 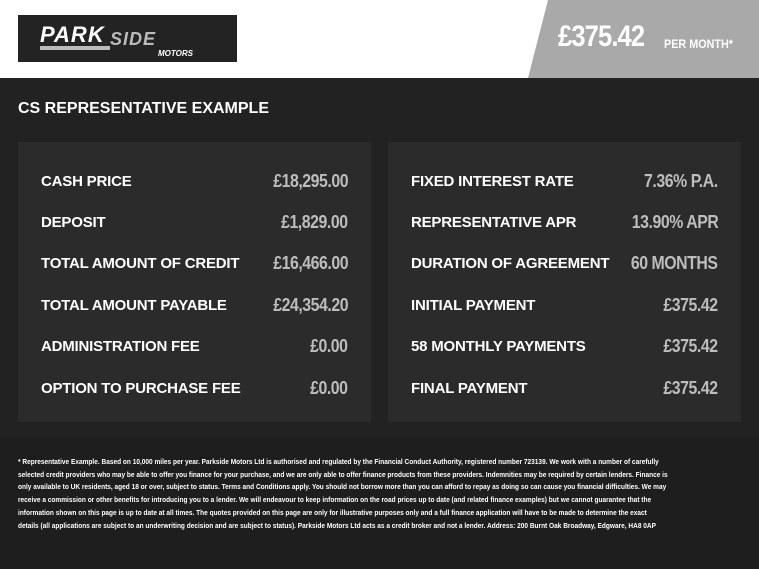 I want to click on finance-row: INITIAL PAYMENT £375.42, so click(x=564, y=305).